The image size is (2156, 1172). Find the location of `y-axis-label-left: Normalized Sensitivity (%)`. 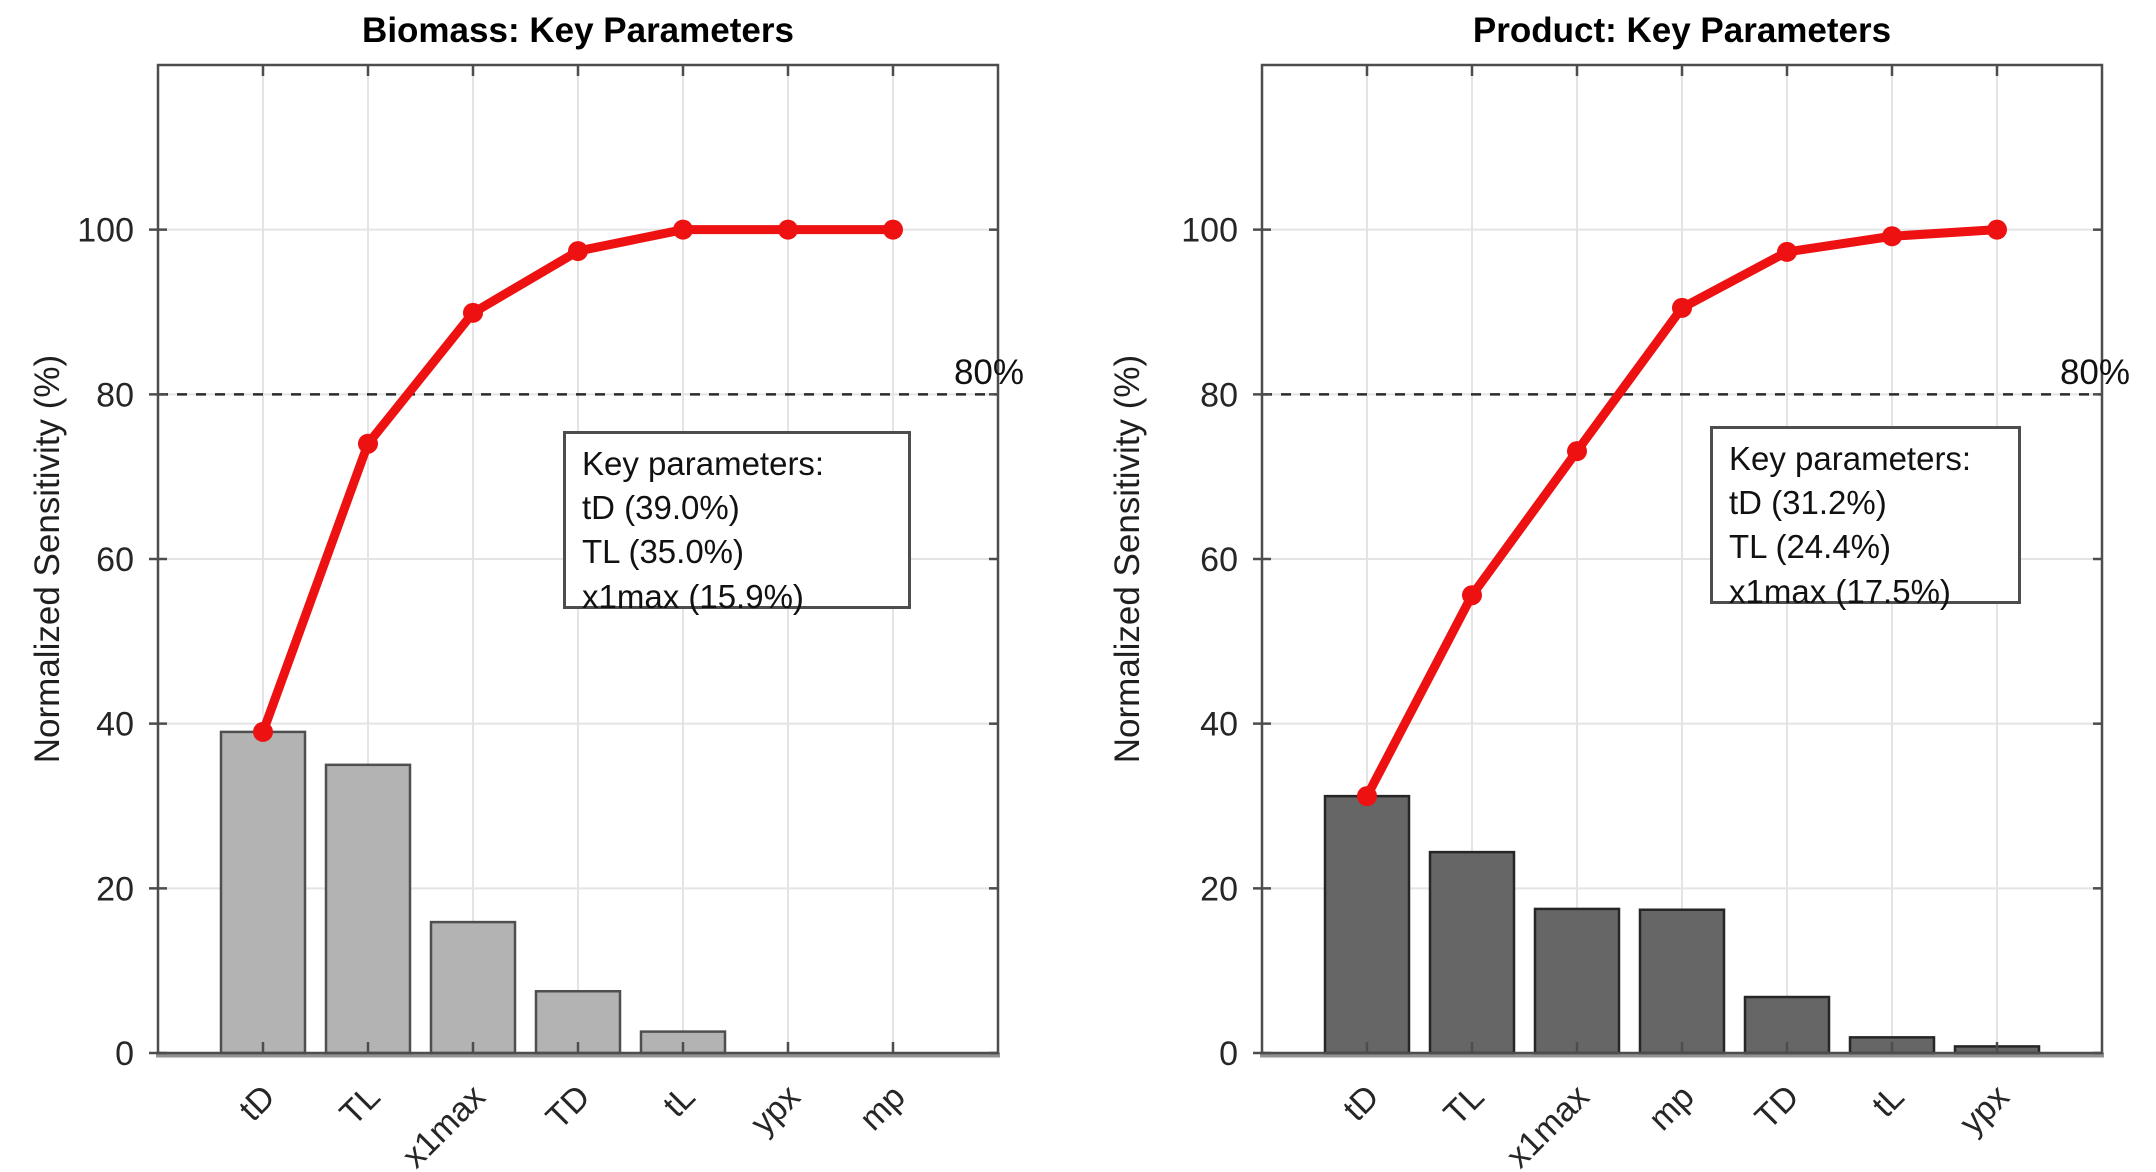

y-axis-label-left: Normalized Sensitivity (%) is located at coordinates (47, 559).